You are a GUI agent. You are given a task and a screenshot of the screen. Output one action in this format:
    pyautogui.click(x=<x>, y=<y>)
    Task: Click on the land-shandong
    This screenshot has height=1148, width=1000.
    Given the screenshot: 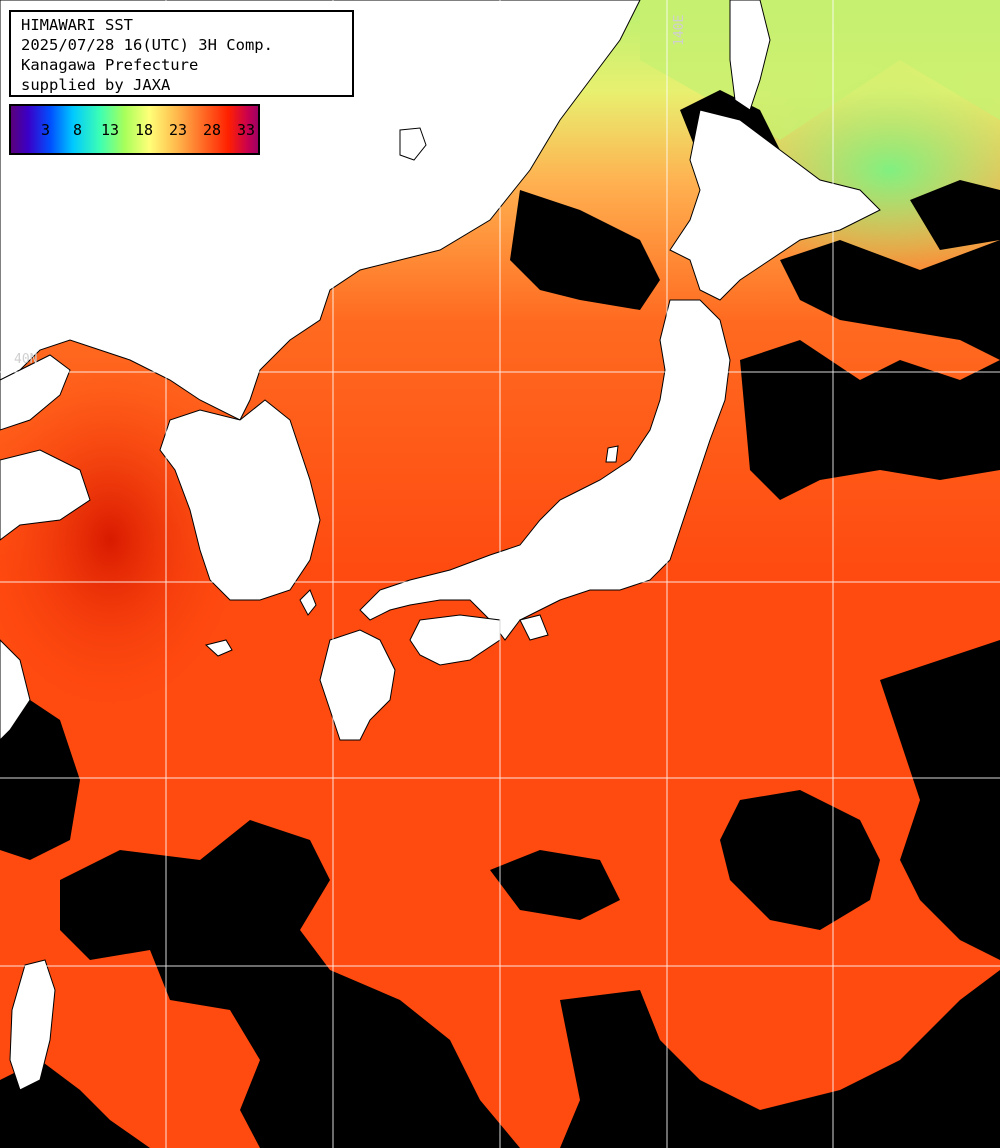 What is the action you would take?
    pyautogui.click(x=45, y=495)
    